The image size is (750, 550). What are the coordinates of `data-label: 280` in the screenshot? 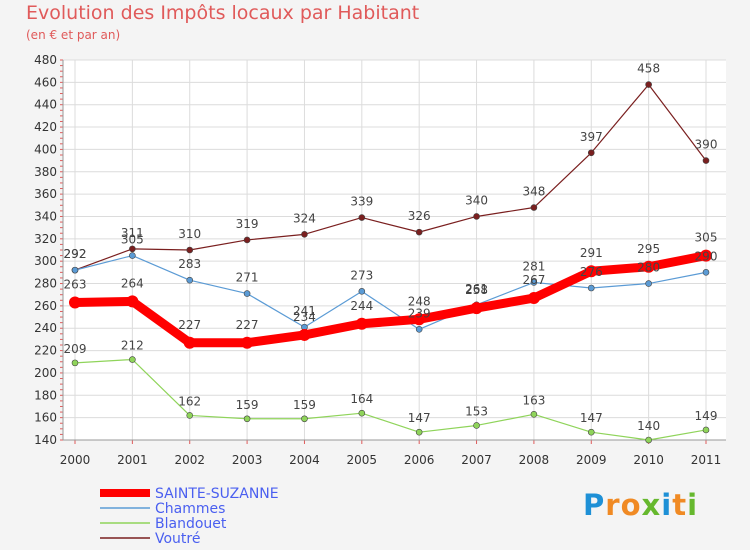 It's located at (648, 268).